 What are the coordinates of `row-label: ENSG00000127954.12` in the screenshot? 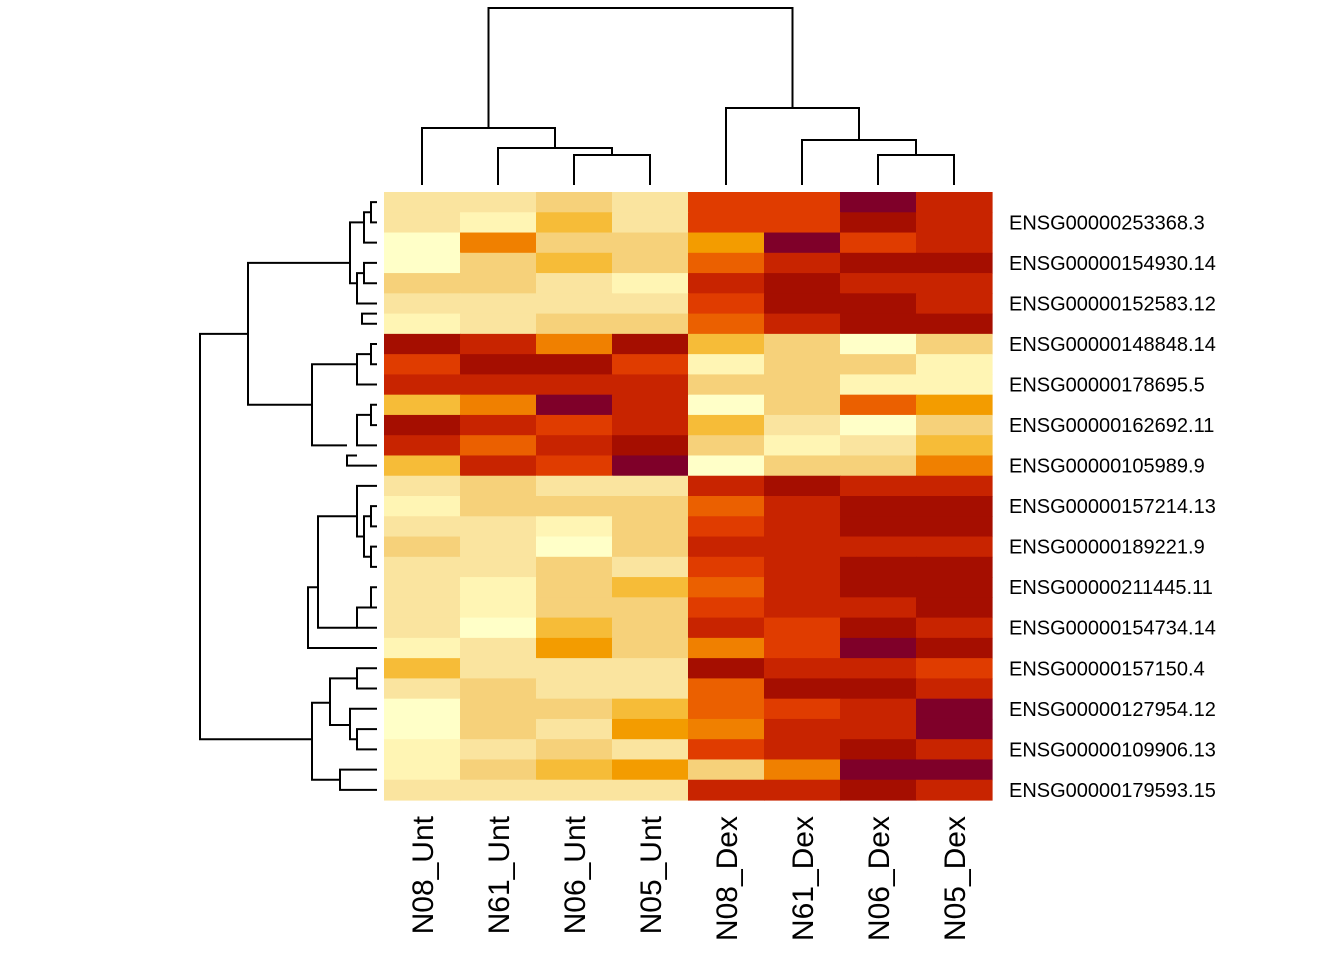 It's located at (1112, 710).